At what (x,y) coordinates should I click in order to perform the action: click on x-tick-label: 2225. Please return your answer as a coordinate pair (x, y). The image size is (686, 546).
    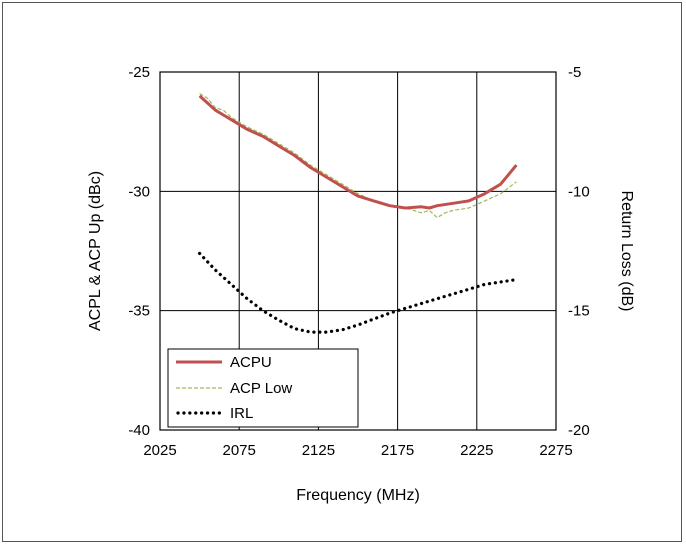
    Looking at the image, I should click on (476, 450).